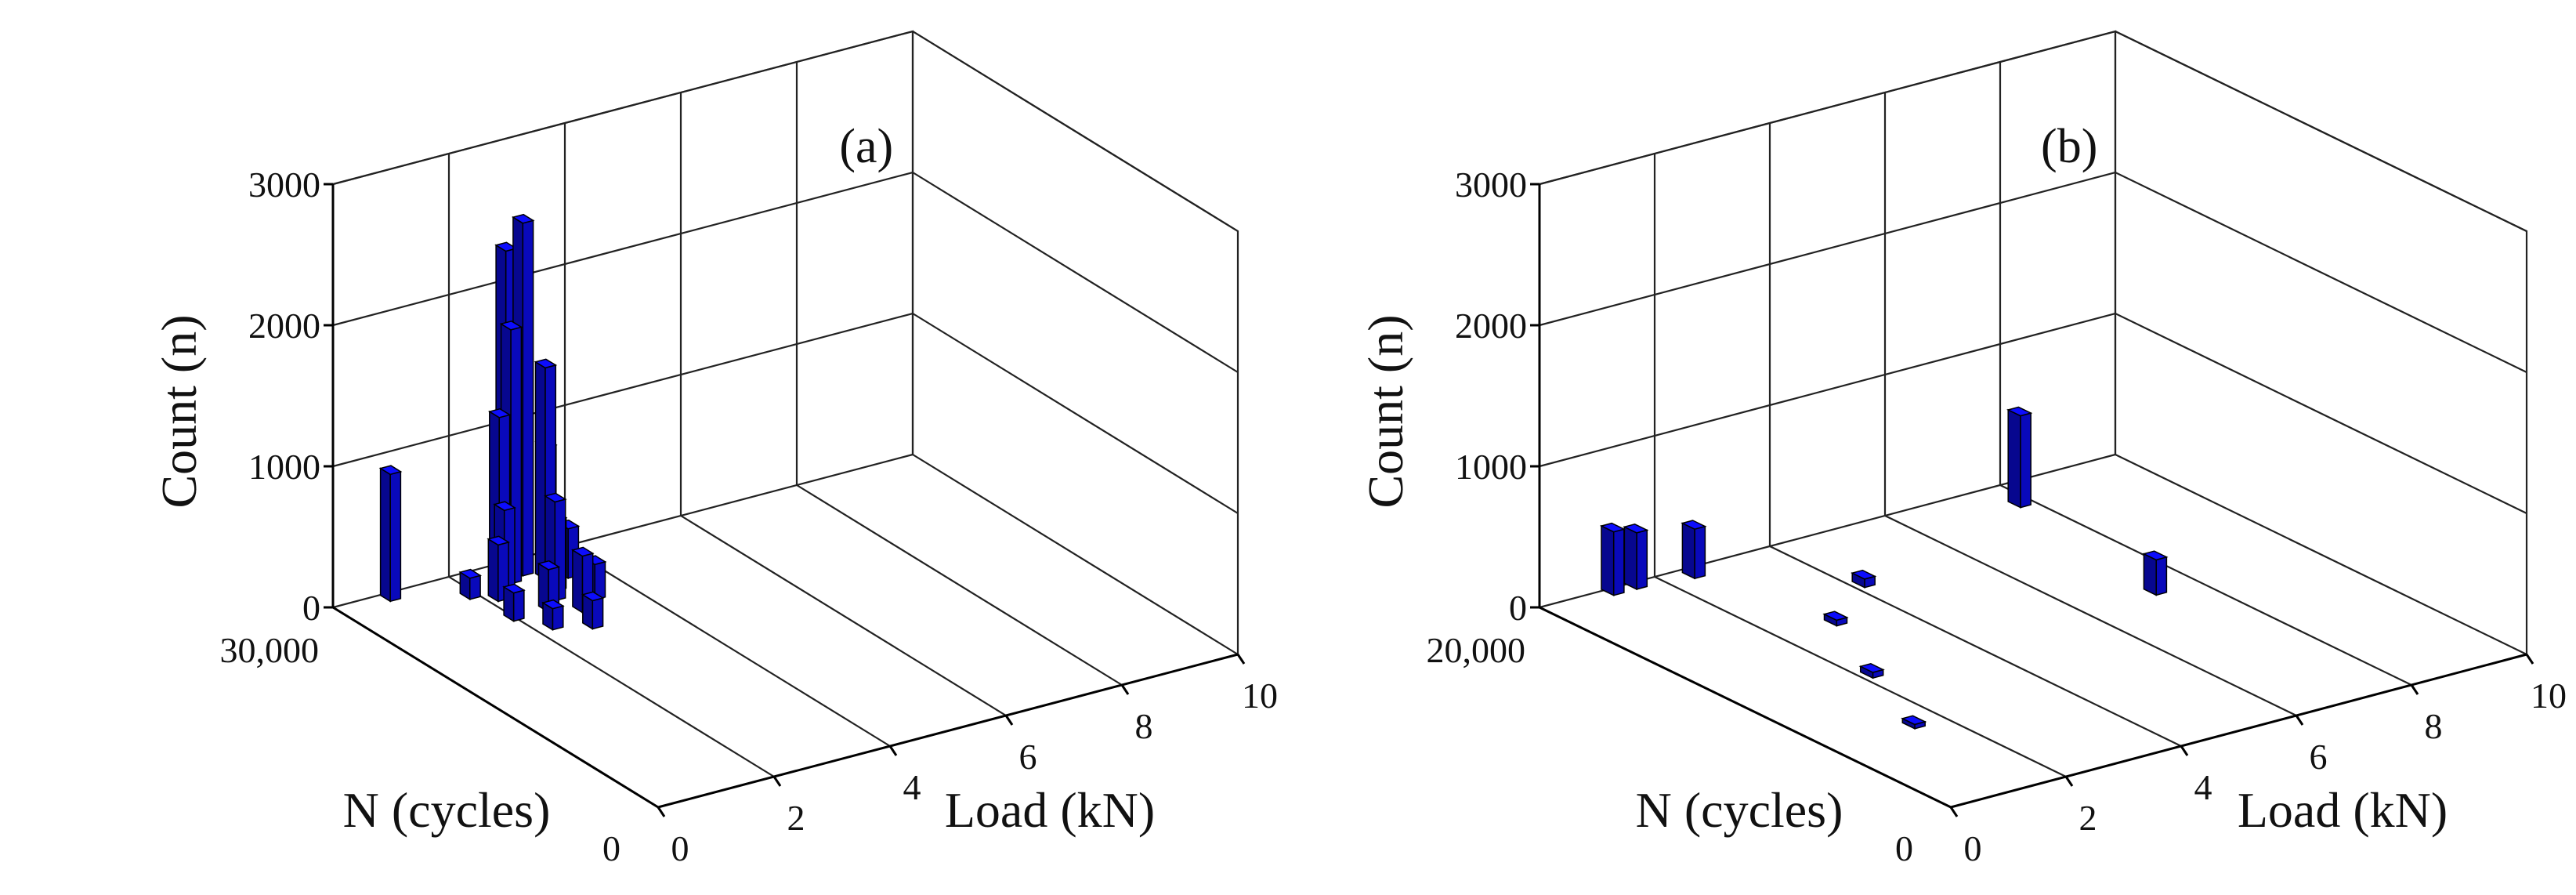  I want to click on floor-back-edge, so click(623, 531).